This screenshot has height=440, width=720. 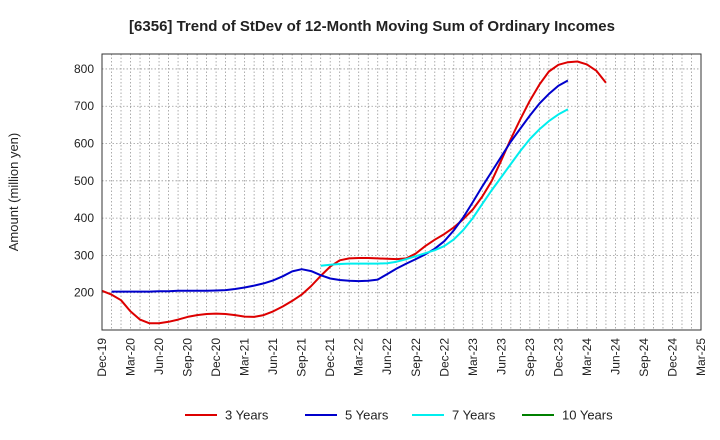 I want to click on x-tick-label: Dec-23, so click(x=558, y=357).